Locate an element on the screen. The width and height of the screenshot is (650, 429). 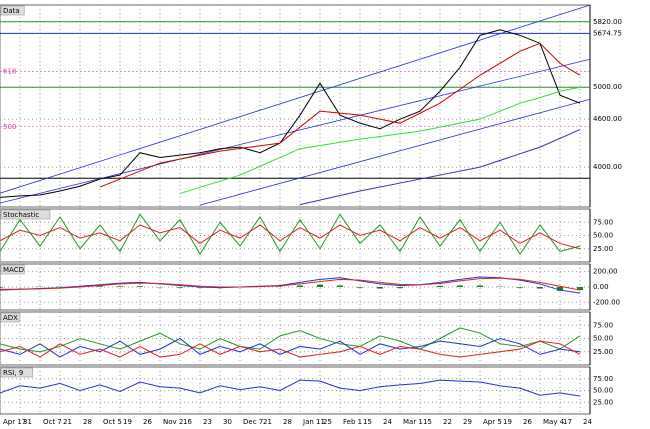
y-tick-label: 5674.75 is located at coordinates (607, 33).